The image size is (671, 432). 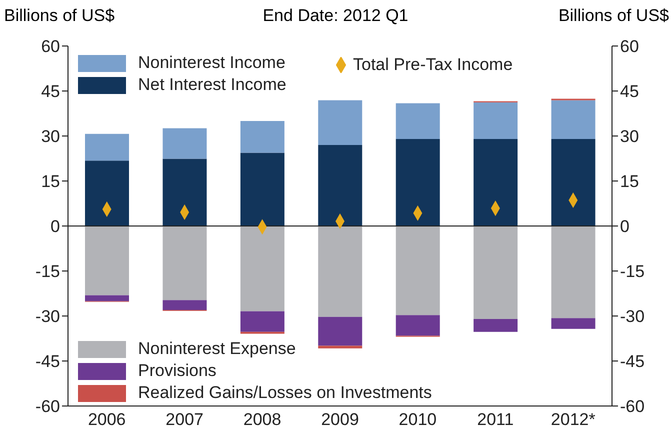 I want to click on y2-tick-label: 30, so click(x=629, y=136).